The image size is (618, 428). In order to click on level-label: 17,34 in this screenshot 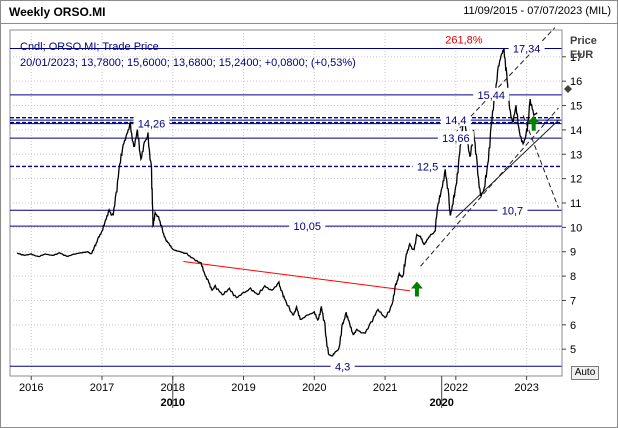, I will do `click(527, 50)`.